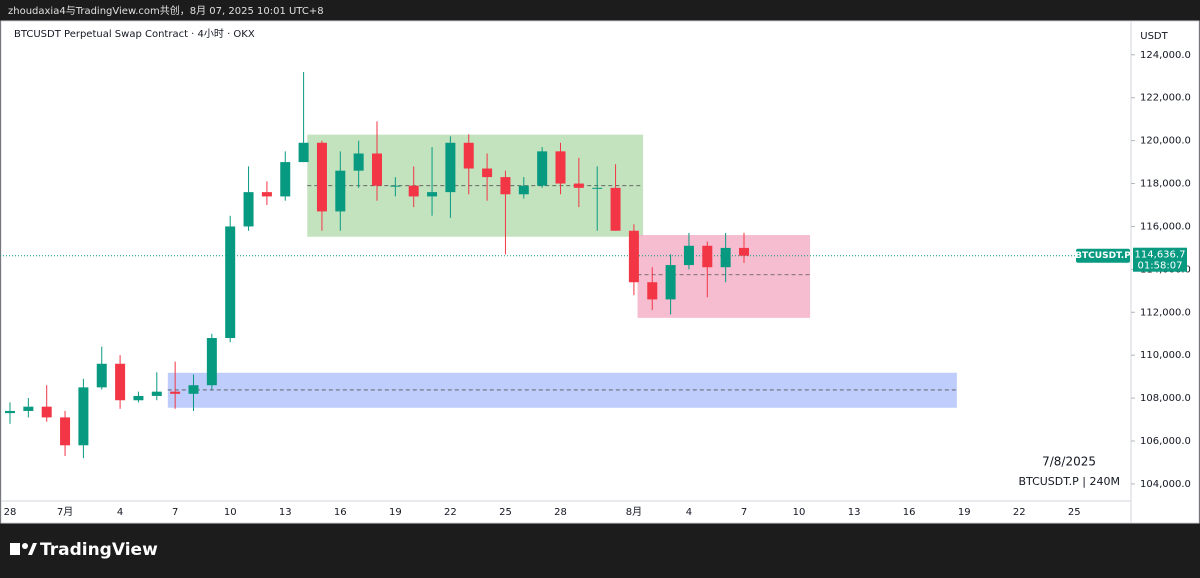 The width and height of the screenshot is (1200, 578). Describe the element at coordinates (1165, 141) in the screenshot. I see `y-tick-label: 120,000.0` at that location.